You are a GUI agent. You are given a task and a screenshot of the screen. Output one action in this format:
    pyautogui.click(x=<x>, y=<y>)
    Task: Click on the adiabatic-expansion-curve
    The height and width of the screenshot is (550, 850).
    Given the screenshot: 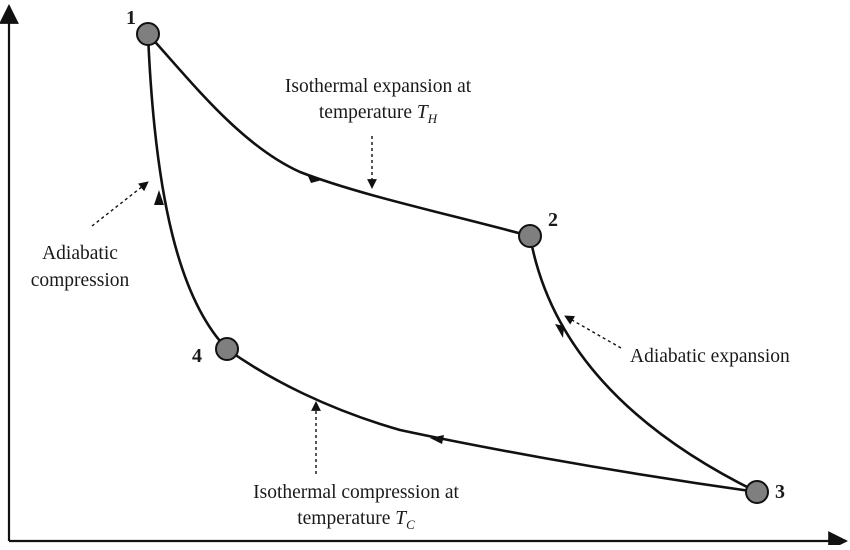 What is the action you would take?
    pyautogui.click(x=643, y=364)
    